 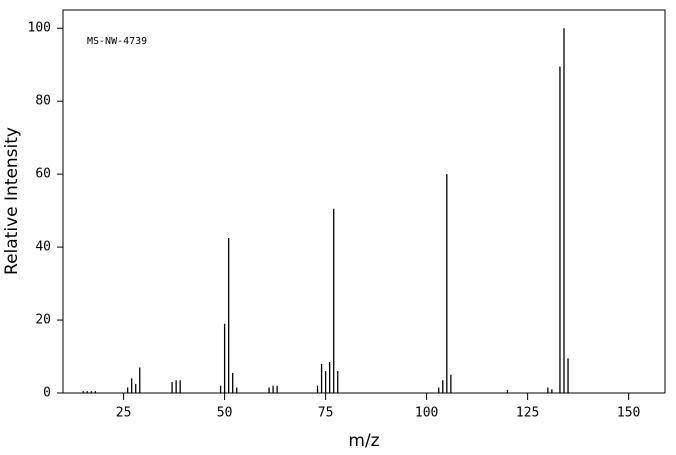 What do you see at coordinates (43, 174) in the screenshot?
I see `y-tick-label: 60` at bounding box center [43, 174].